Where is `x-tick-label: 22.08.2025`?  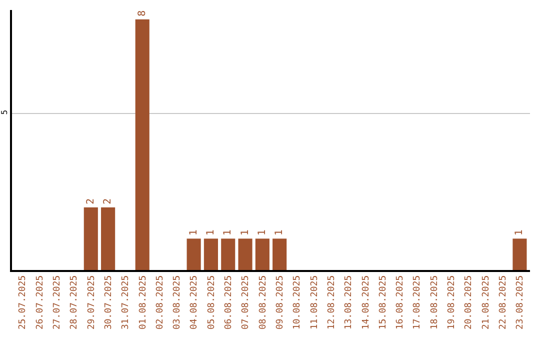 x-tick-label: 22.08.2025 is located at coordinates (503, 302).